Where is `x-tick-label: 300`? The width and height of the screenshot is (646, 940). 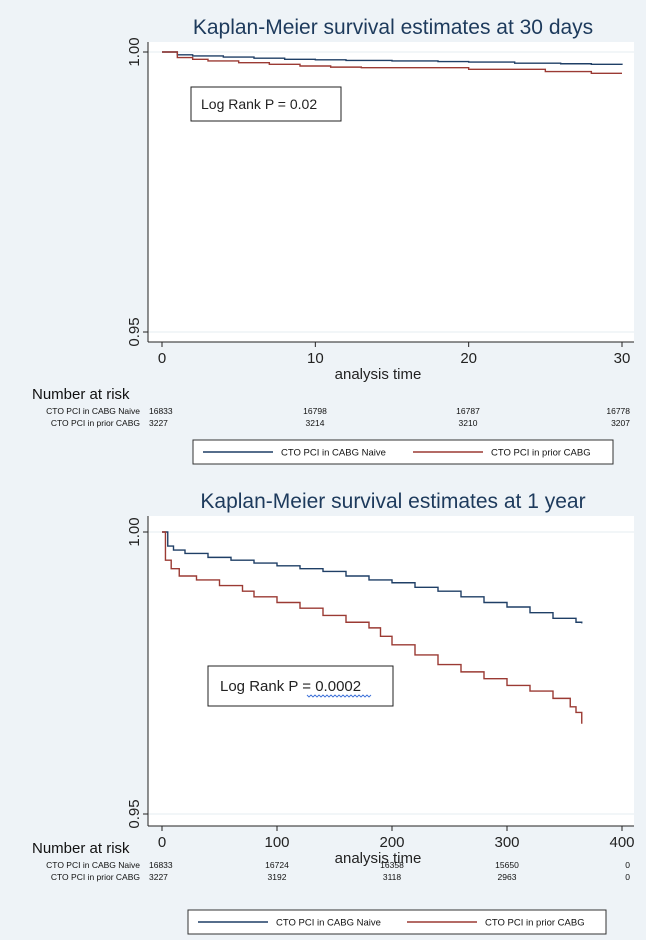
x-tick-label: 300 is located at coordinates (506, 842).